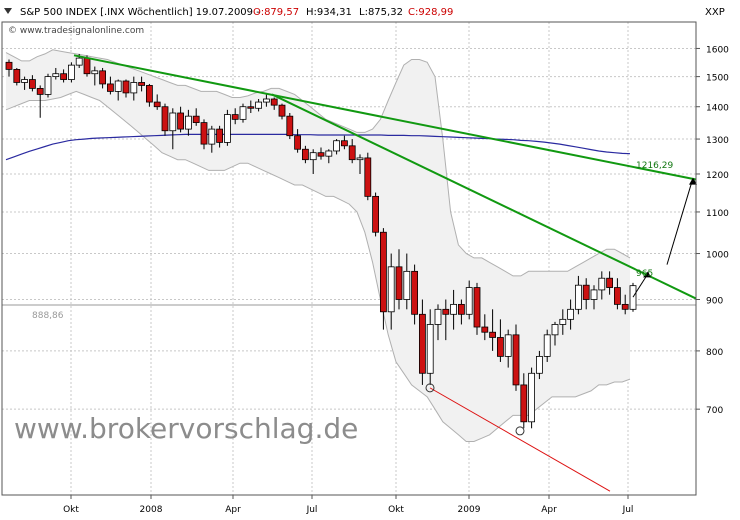 The height and width of the screenshot is (520, 740). I want to click on watermark: www.brokervorschlag.de, so click(186, 428).